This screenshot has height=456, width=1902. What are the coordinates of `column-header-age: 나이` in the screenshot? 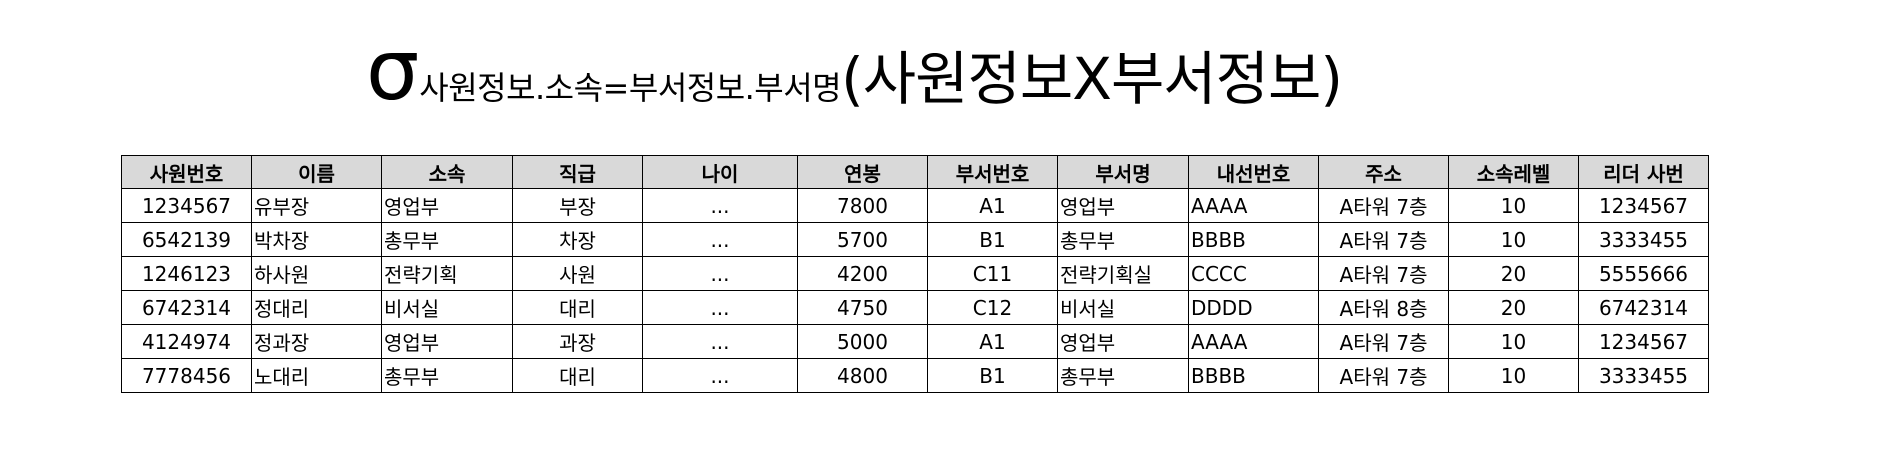 It's located at (720, 172).